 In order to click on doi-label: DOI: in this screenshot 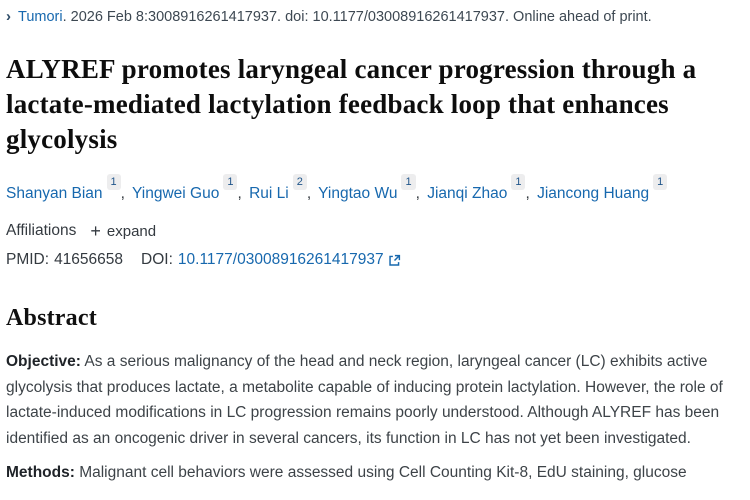, I will do `click(157, 260)`.